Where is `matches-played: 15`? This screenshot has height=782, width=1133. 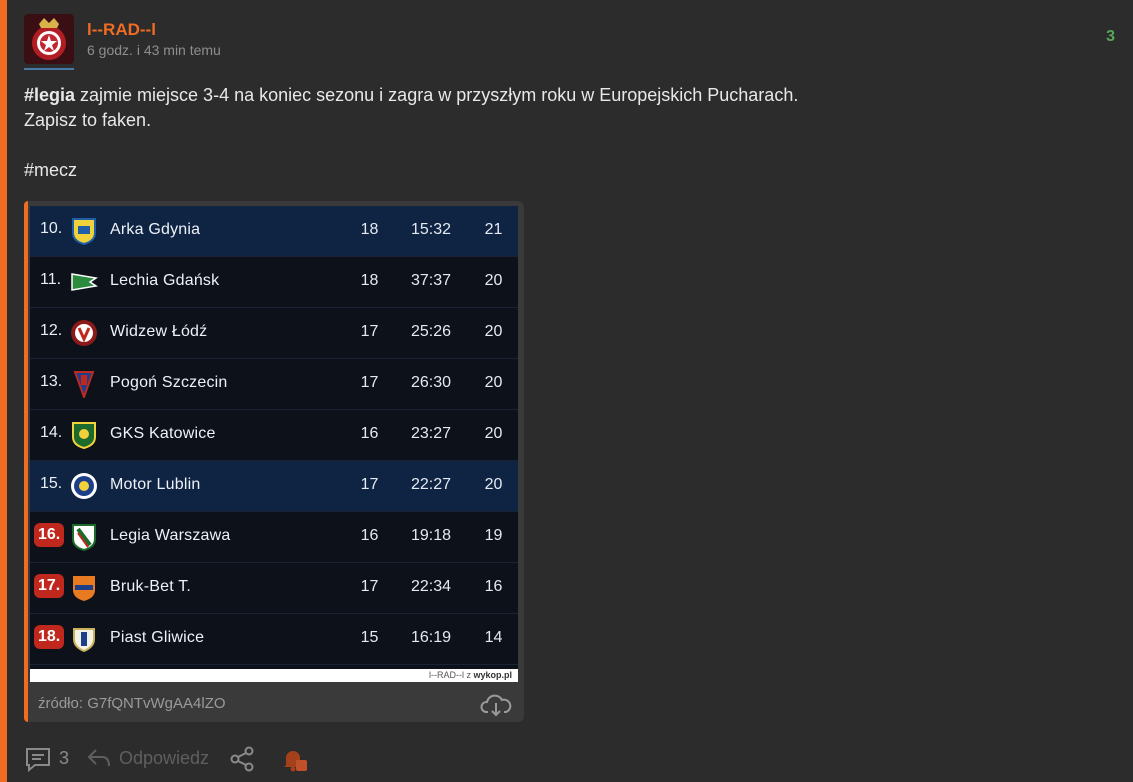 matches-played: 15 is located at coordinates (369, 637).